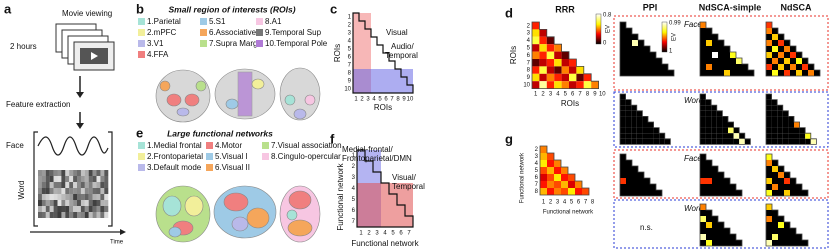  What do you see at coordinates (362, 100) in the screenshot?
I see `x-tick-label: 2` at bounding box center [362, 100].